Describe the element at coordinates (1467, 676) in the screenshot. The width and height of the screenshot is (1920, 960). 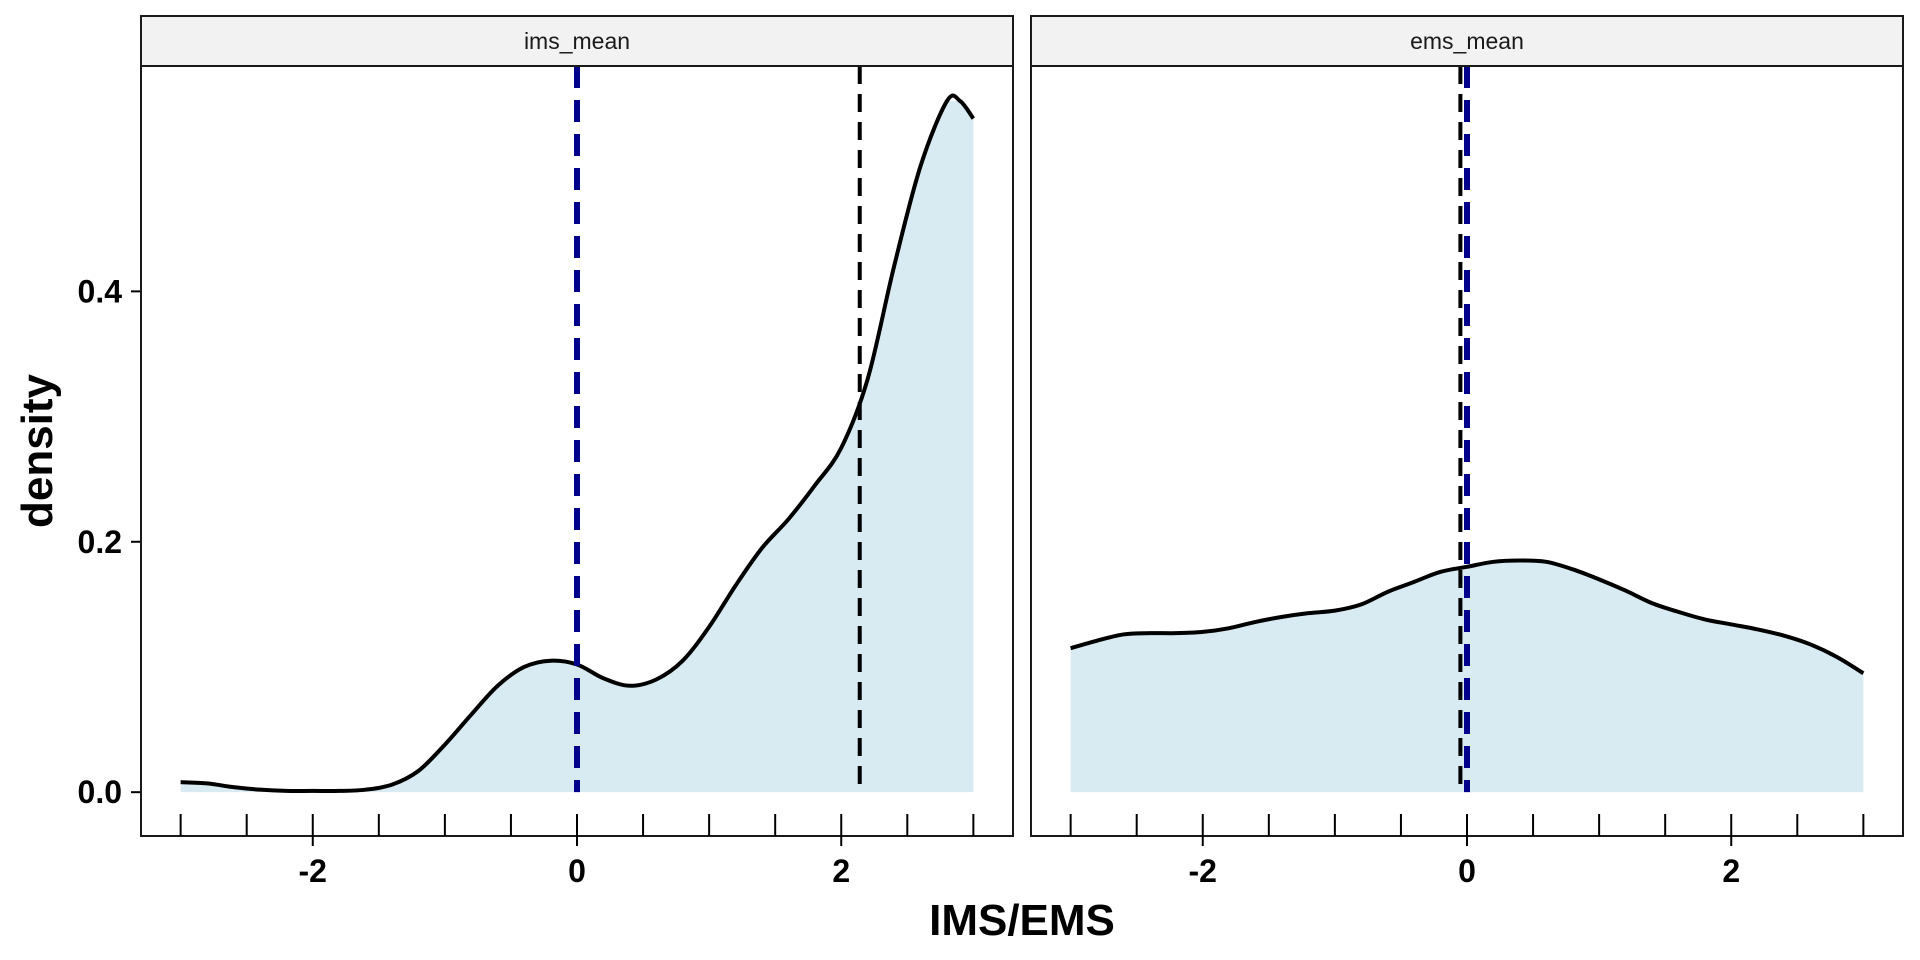
I see `density-area` at that location.